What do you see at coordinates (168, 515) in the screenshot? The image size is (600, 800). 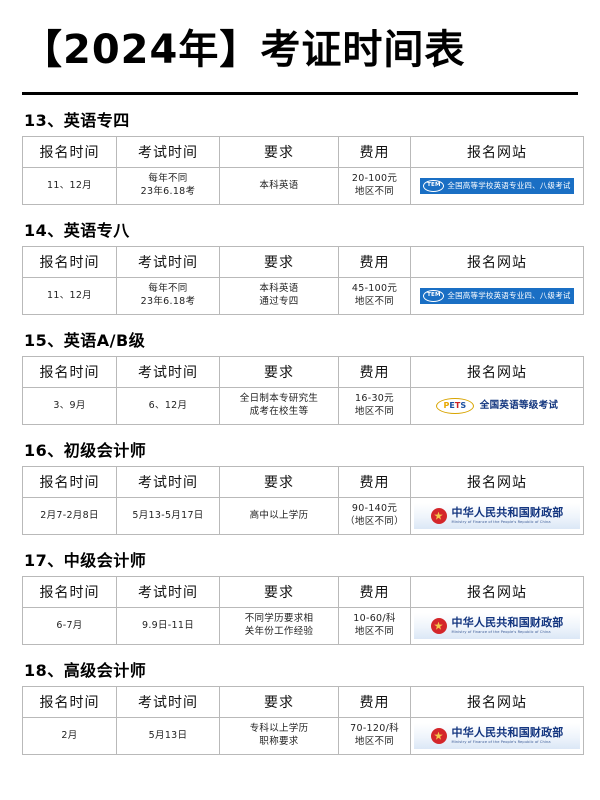 I see `cell-exam-time-line: 5月13-5月17日` at bounding box center [168, 515].